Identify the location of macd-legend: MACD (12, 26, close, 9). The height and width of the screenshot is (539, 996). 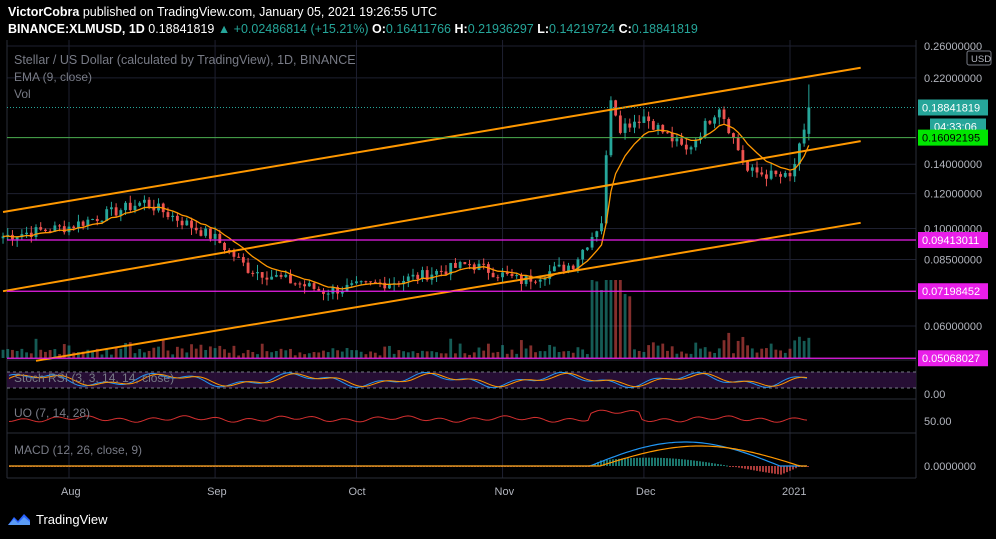
(78, 450).